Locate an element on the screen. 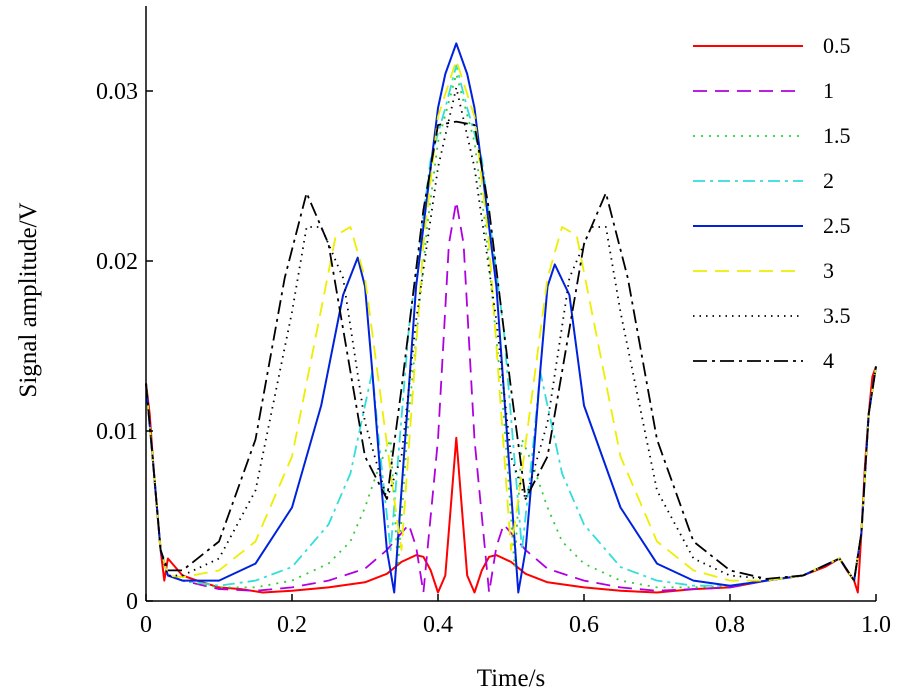 The width and height of the screenshot is (900, 698). x-tick-label-4: 0.8 is located at coordinates (730, 625).